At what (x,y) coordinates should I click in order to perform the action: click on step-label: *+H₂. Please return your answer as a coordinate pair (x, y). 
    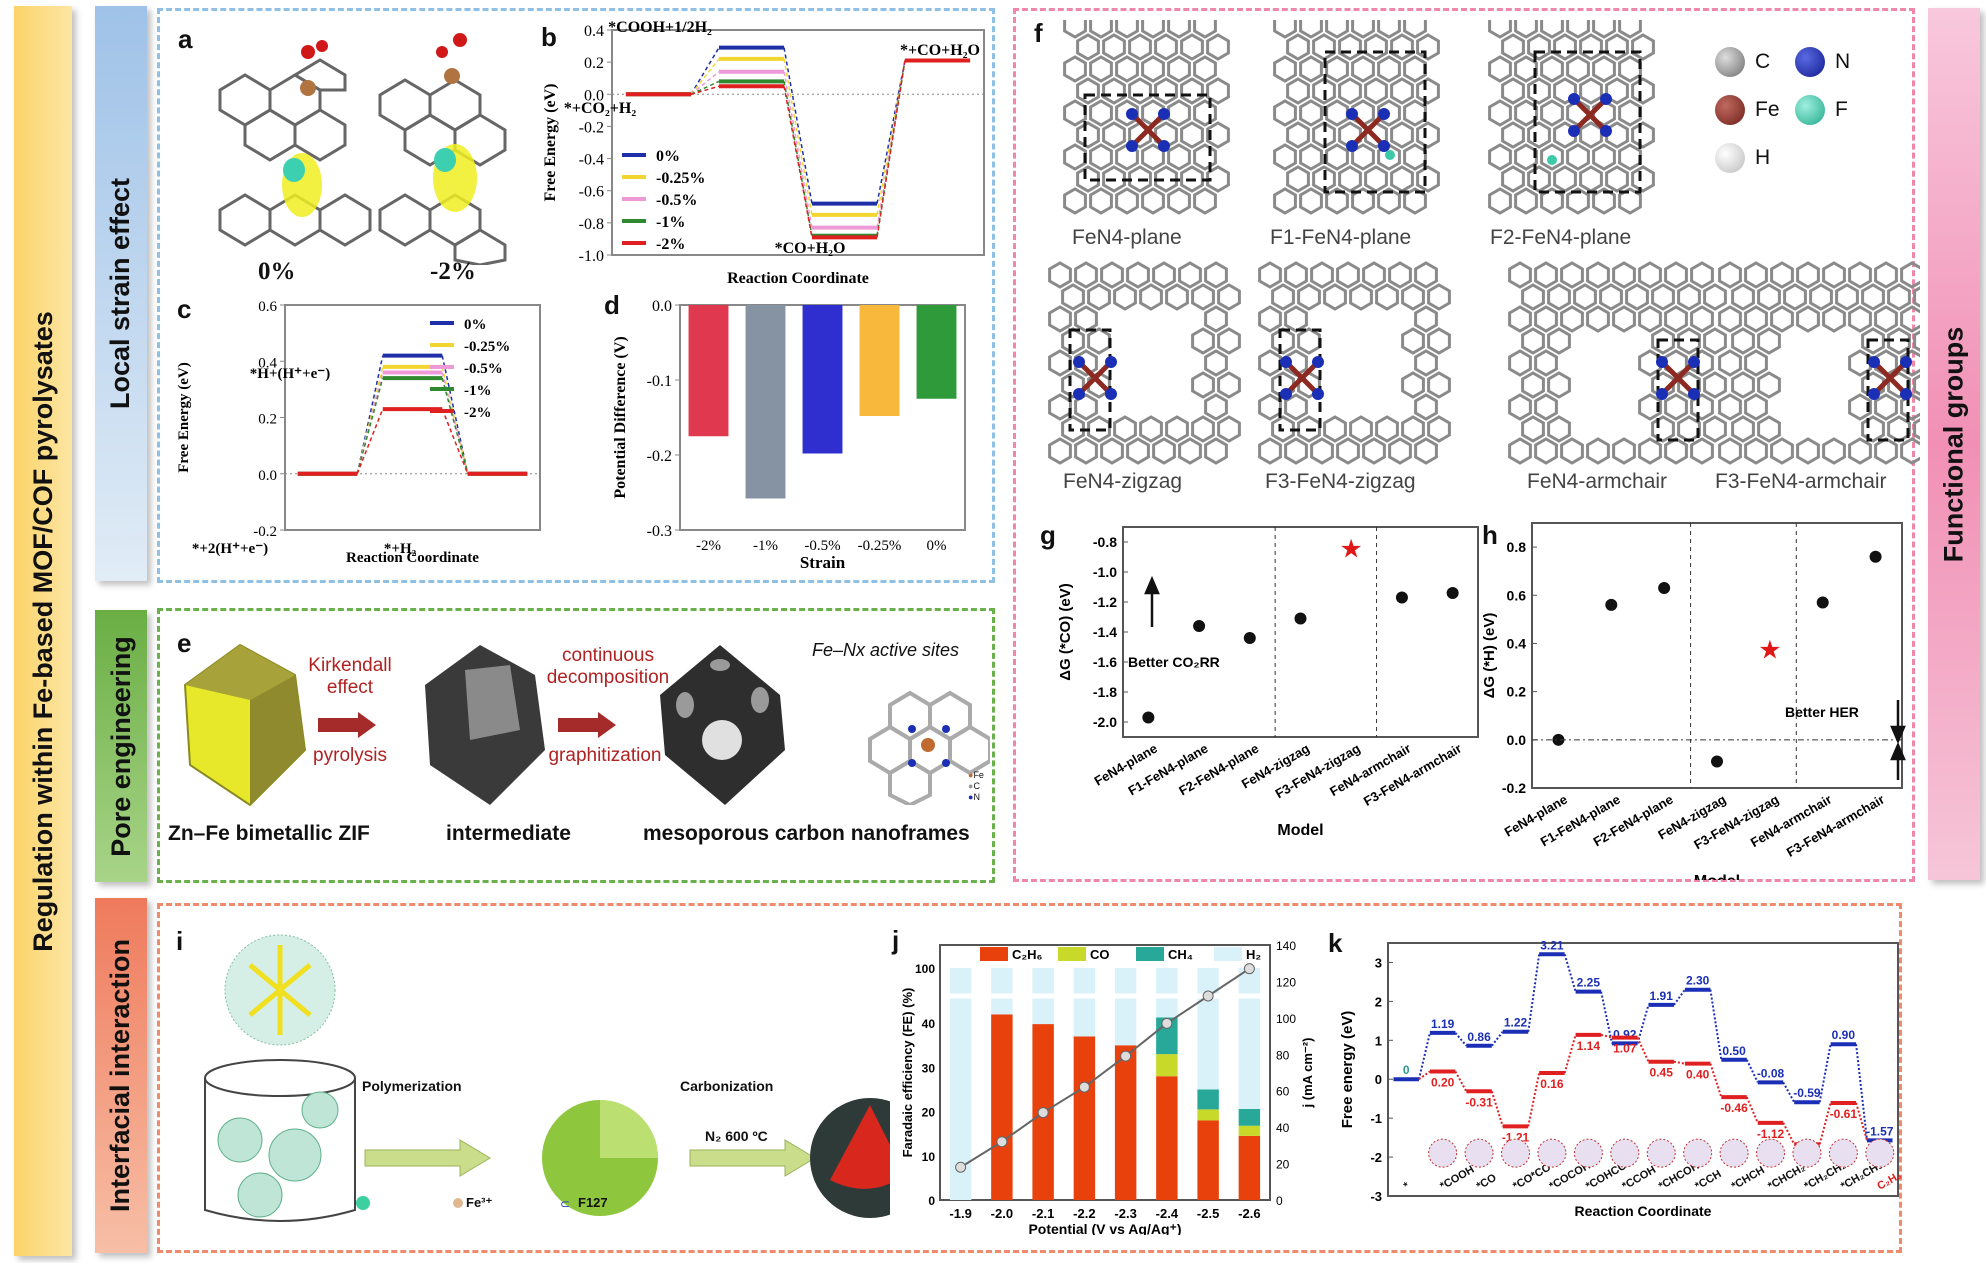
    Looking at the image, I should click on (400, 549).